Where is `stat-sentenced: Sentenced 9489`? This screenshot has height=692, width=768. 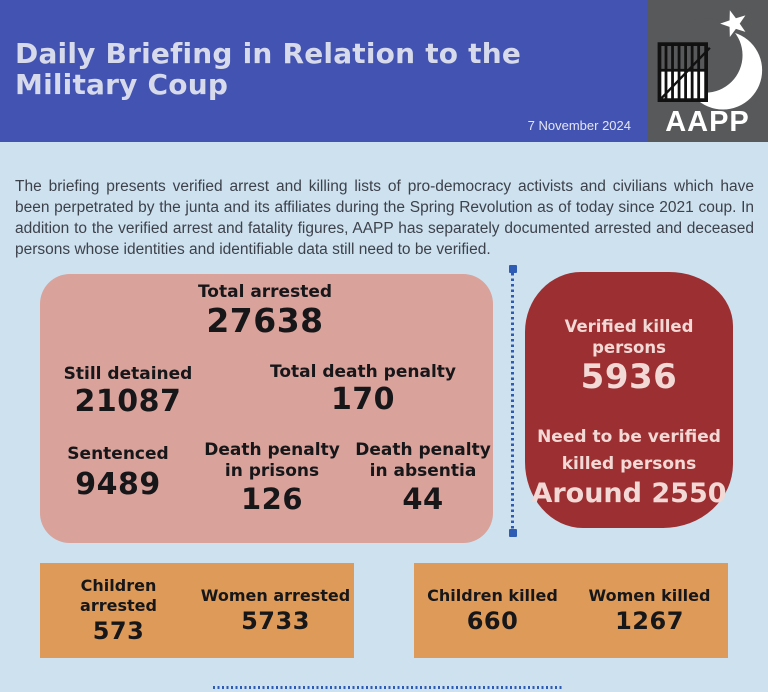 stat-sentenced: Sentenced 9489 is located at coordinates (117, 473).